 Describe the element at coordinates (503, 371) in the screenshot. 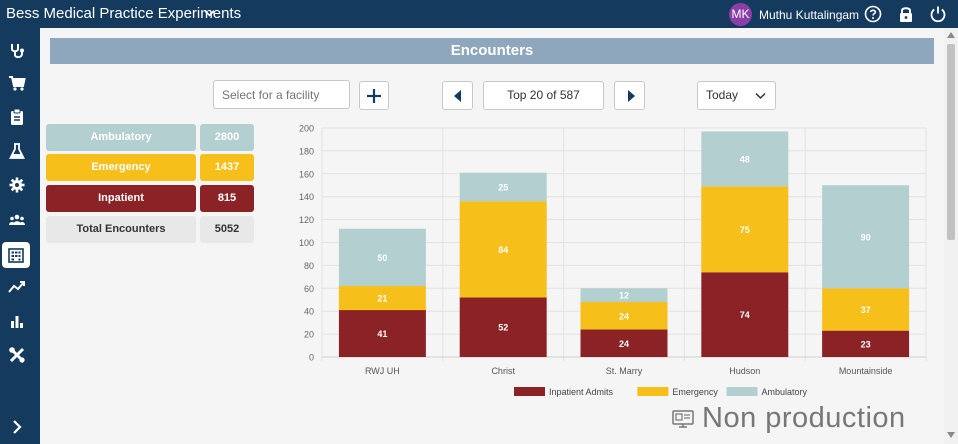

I see `x-tick-label: Christ` at that location.